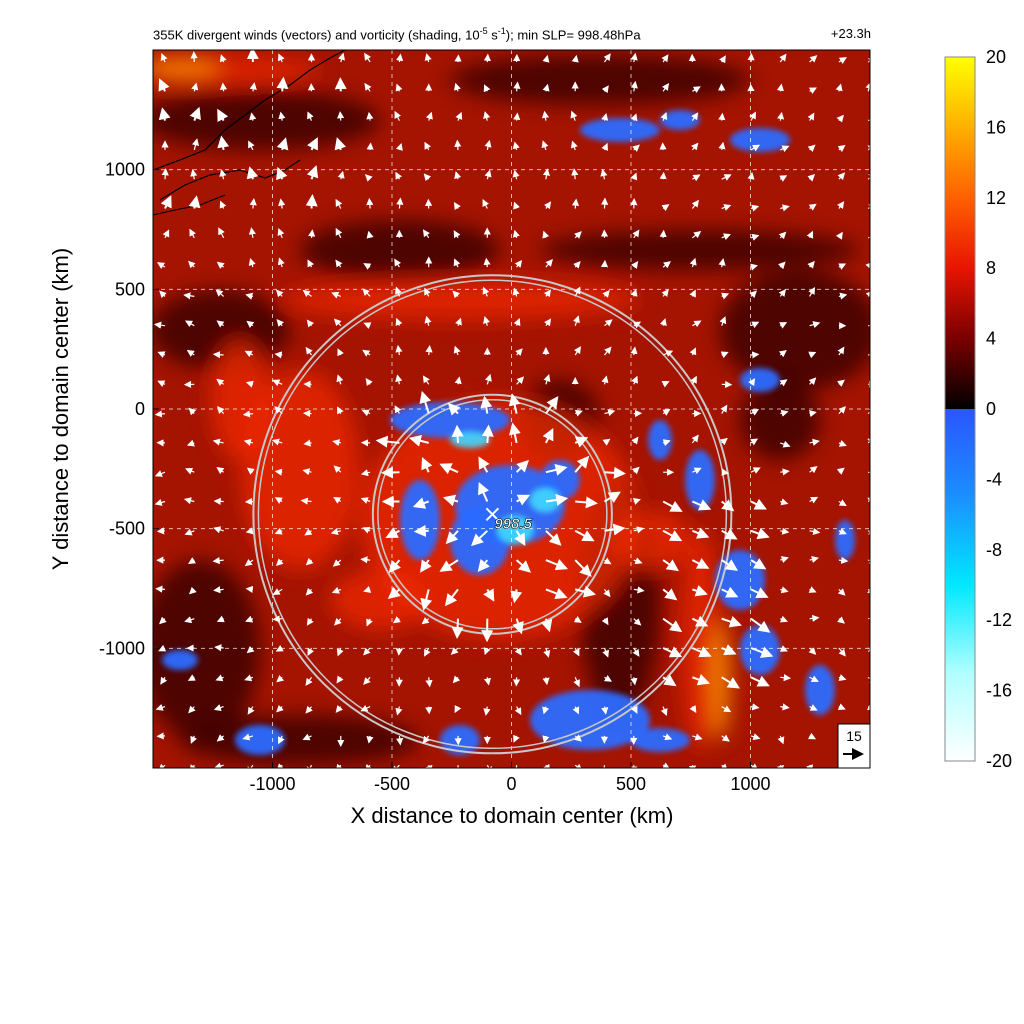 Image resolution: width=1024 pixels, height=1024 pixels. Describe the element at coordinates (978, 409) in the screenshot. I see `colorbar: 20 16 12 8 4 0 -4 -8 -12 -16 -20` at that location.